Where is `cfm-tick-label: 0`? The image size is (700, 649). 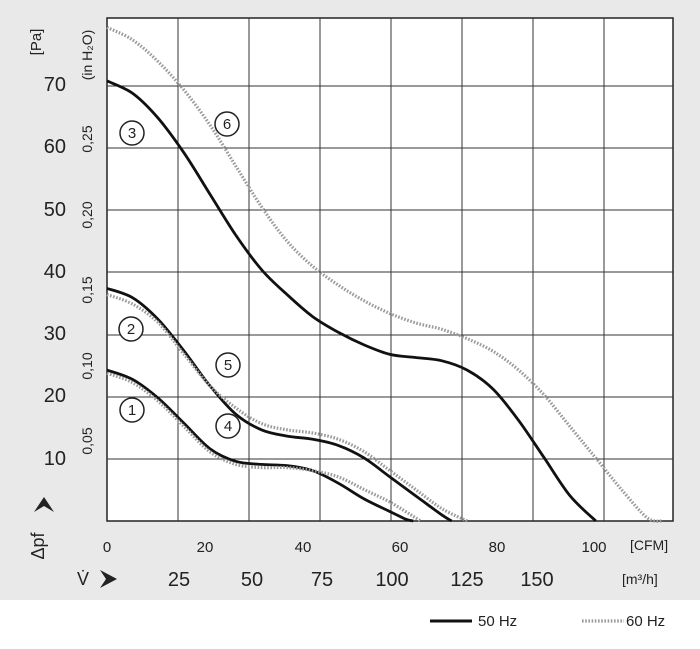 cfm-tick-label: 0 is located at coordinates (107, 547).